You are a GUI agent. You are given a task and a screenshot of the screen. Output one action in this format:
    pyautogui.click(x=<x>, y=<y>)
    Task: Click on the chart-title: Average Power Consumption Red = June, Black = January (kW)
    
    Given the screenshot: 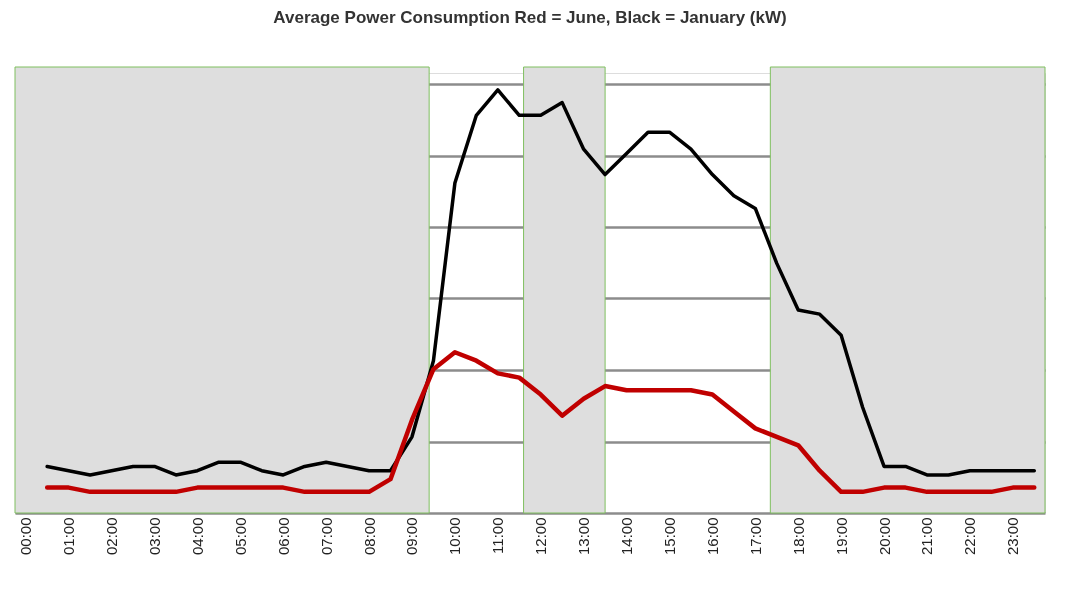 What is the action you would take?
    pyautogui.click(x=530, y=17)
    